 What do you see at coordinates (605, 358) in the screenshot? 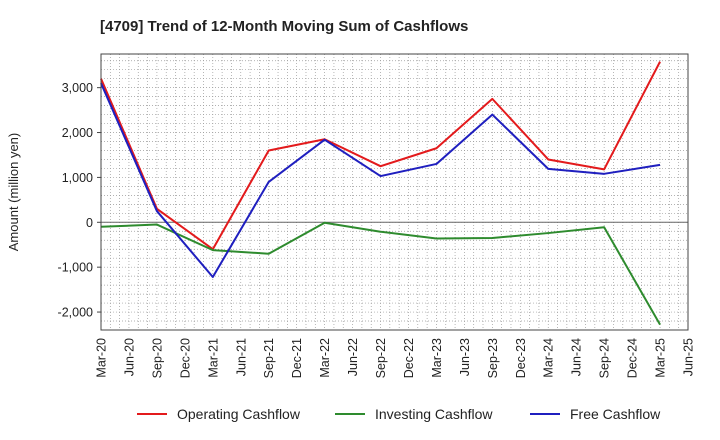
I see `x-tick-label: Sep-24` at bounding box center [605, 358].